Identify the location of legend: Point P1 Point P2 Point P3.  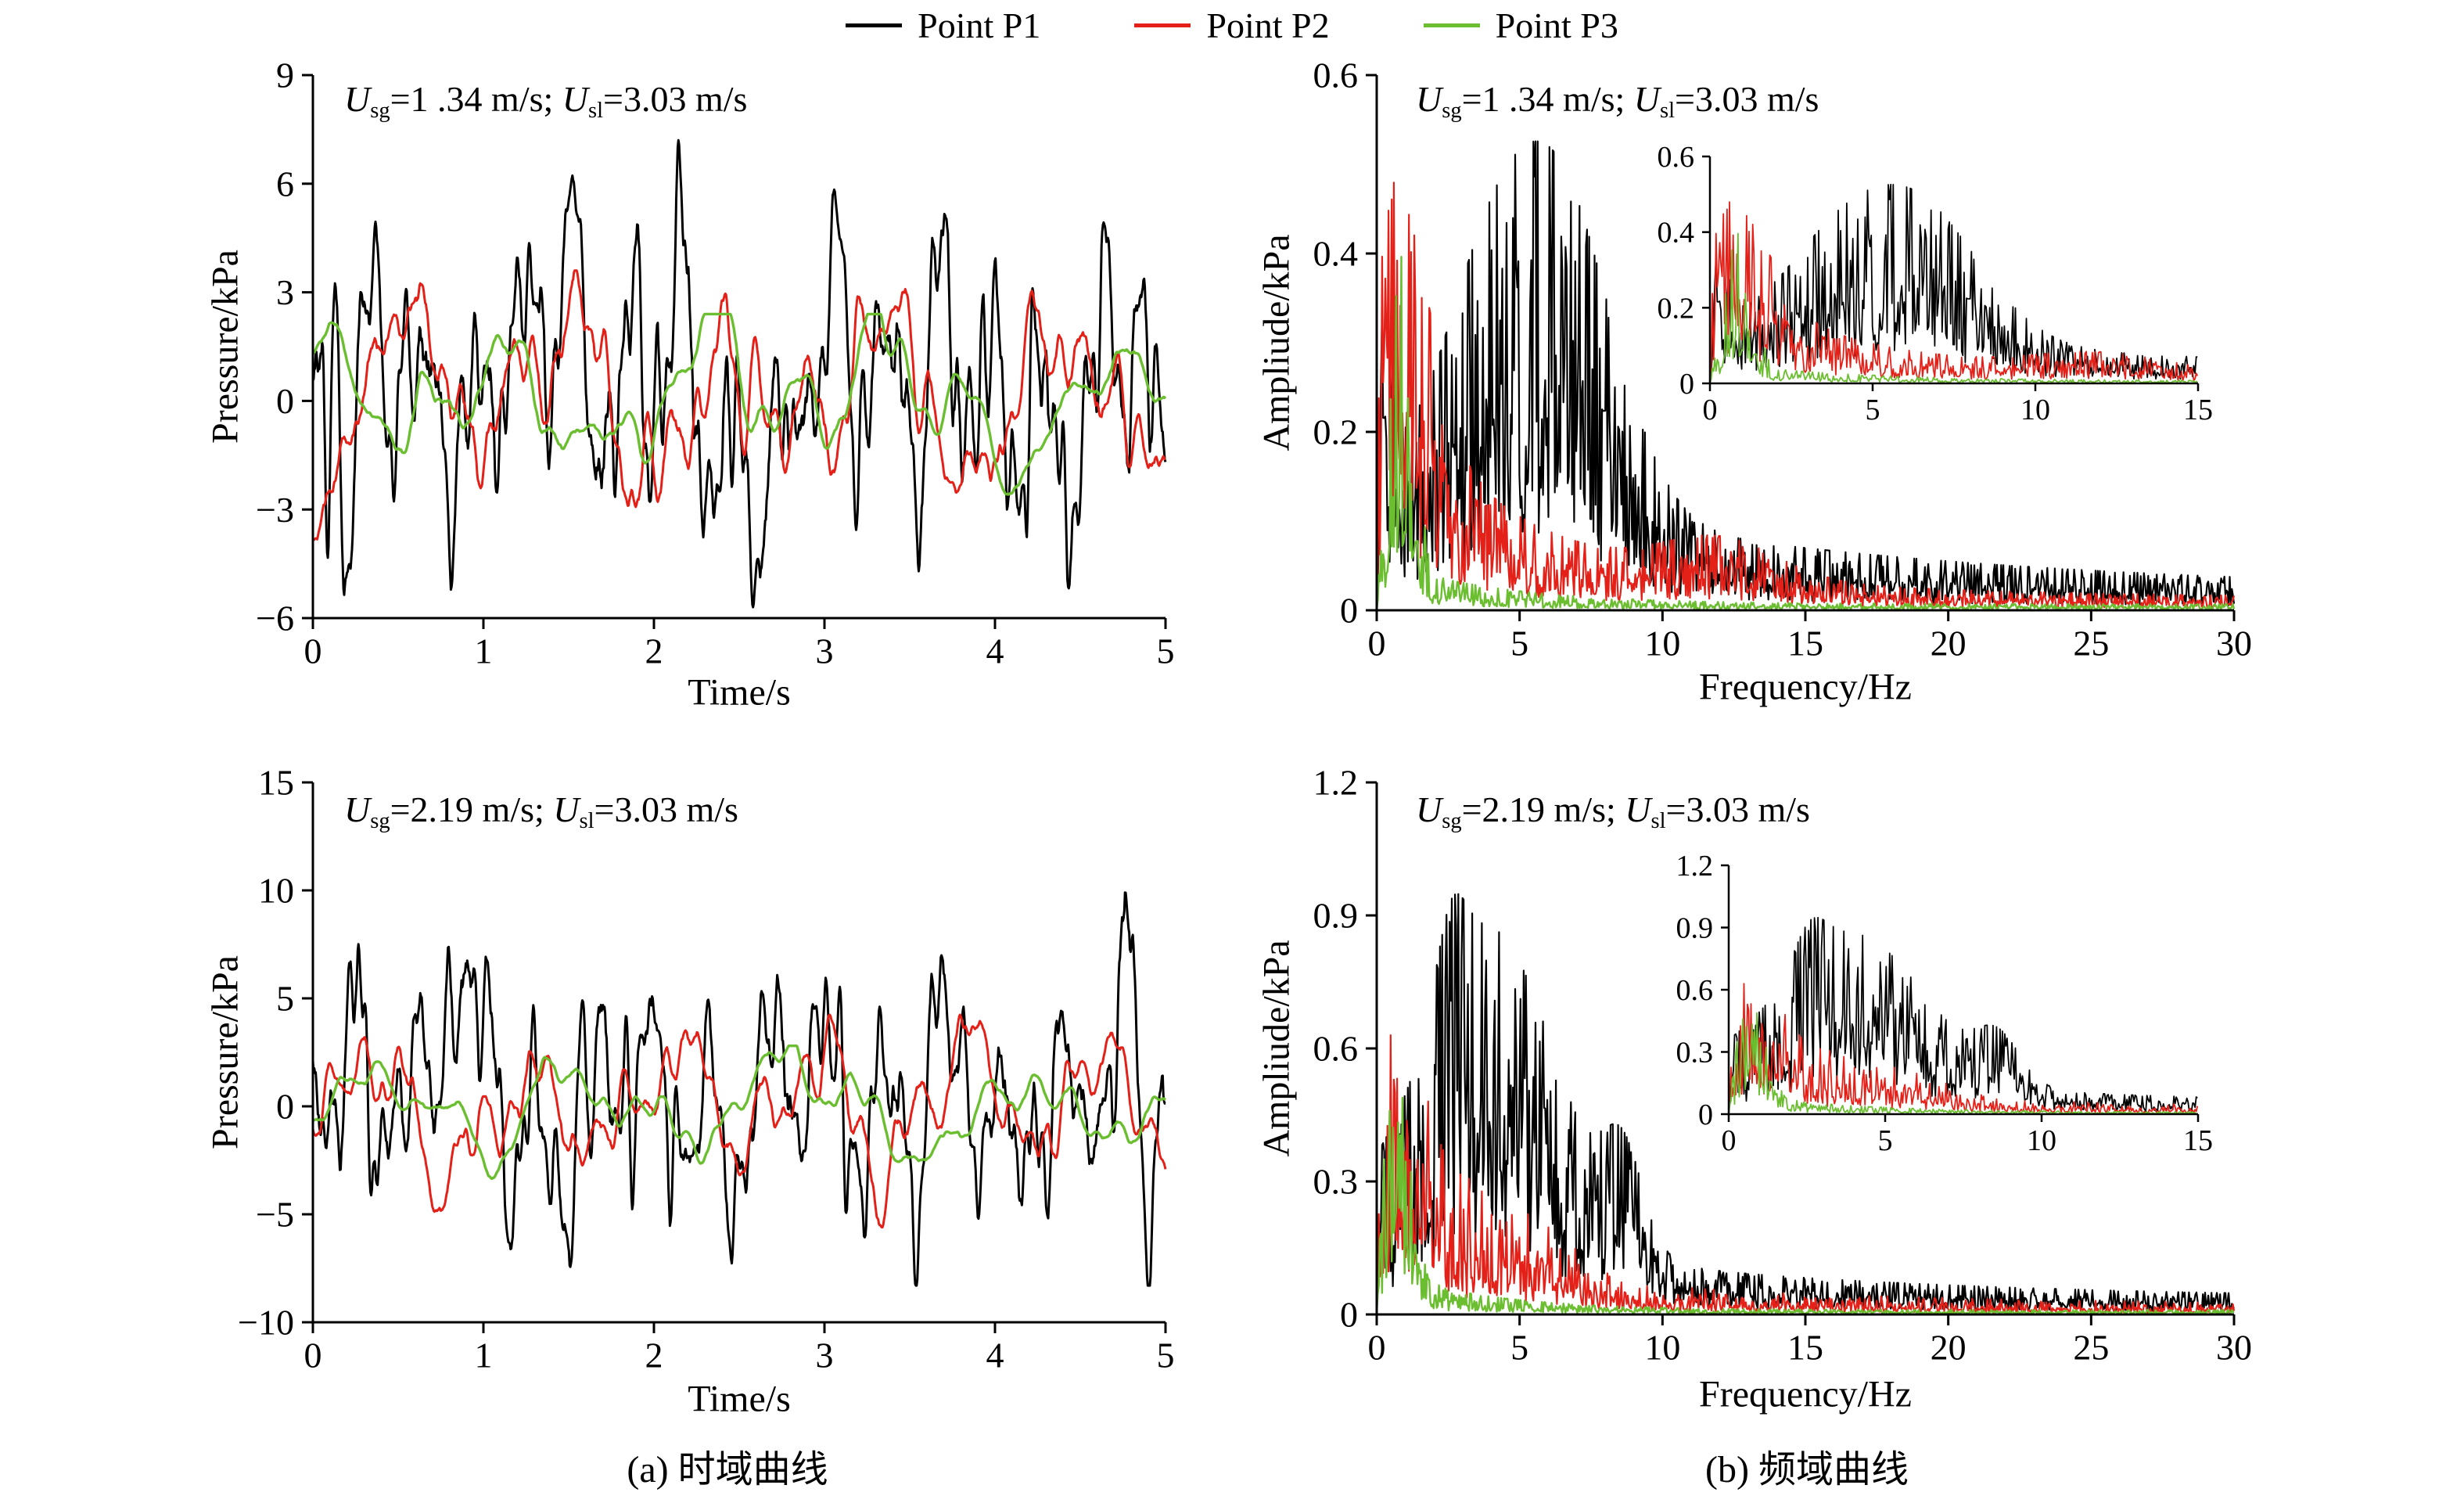
(1232, 26).